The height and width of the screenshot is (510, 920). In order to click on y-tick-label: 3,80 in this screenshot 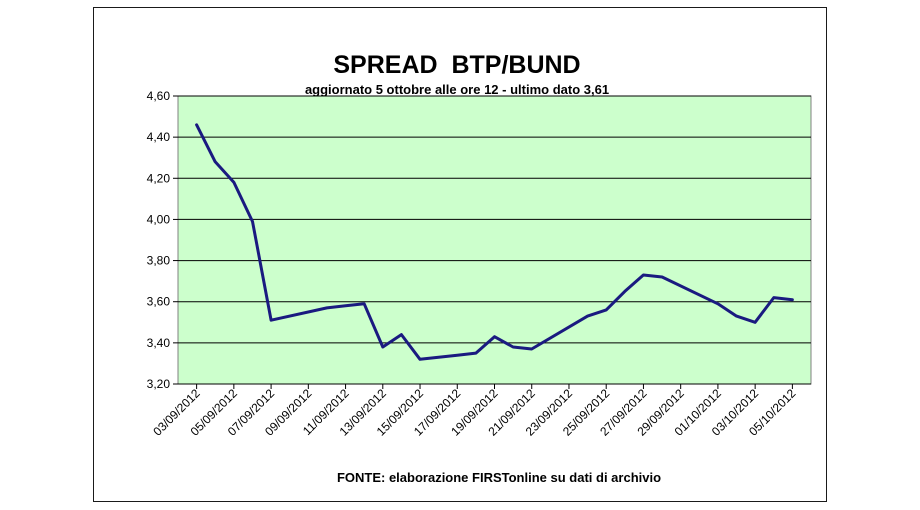, I will do `click(159, 261)`.